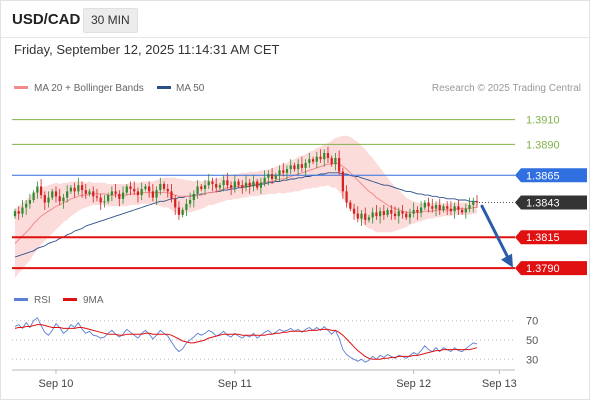  I want to click on support-level-tag, so click(551, 268).